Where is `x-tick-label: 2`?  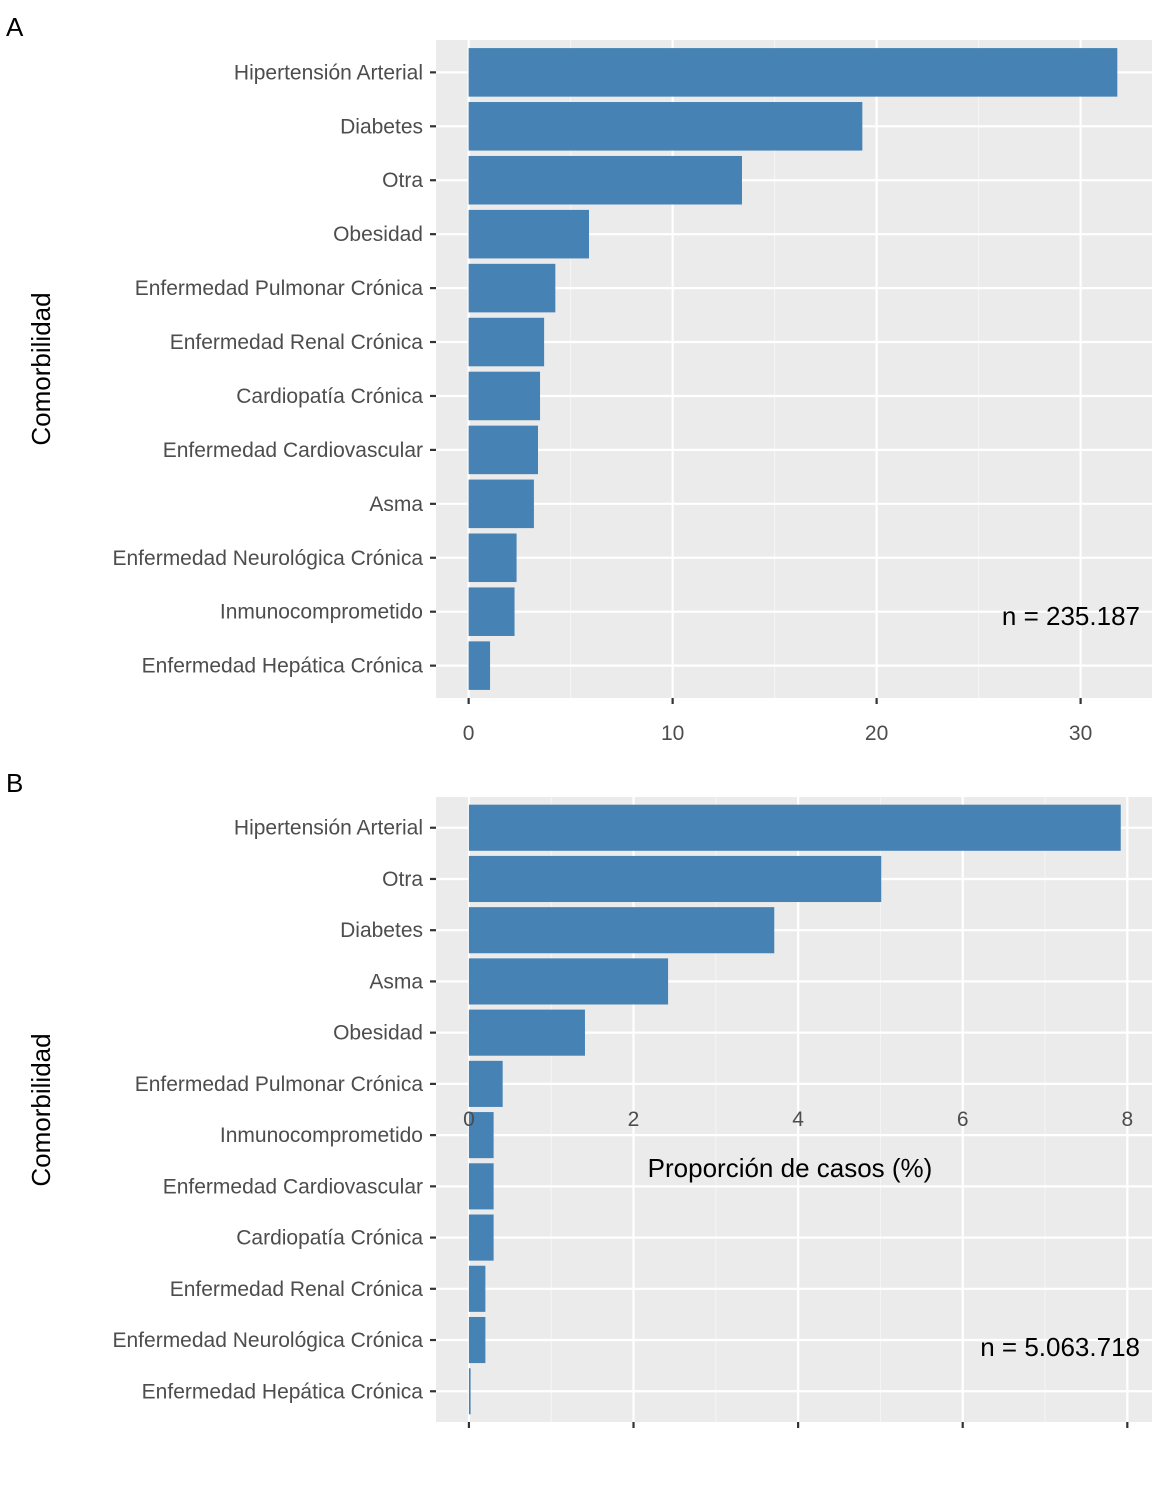
x-tick-label: 2 is located at coordinates (634, 1119).